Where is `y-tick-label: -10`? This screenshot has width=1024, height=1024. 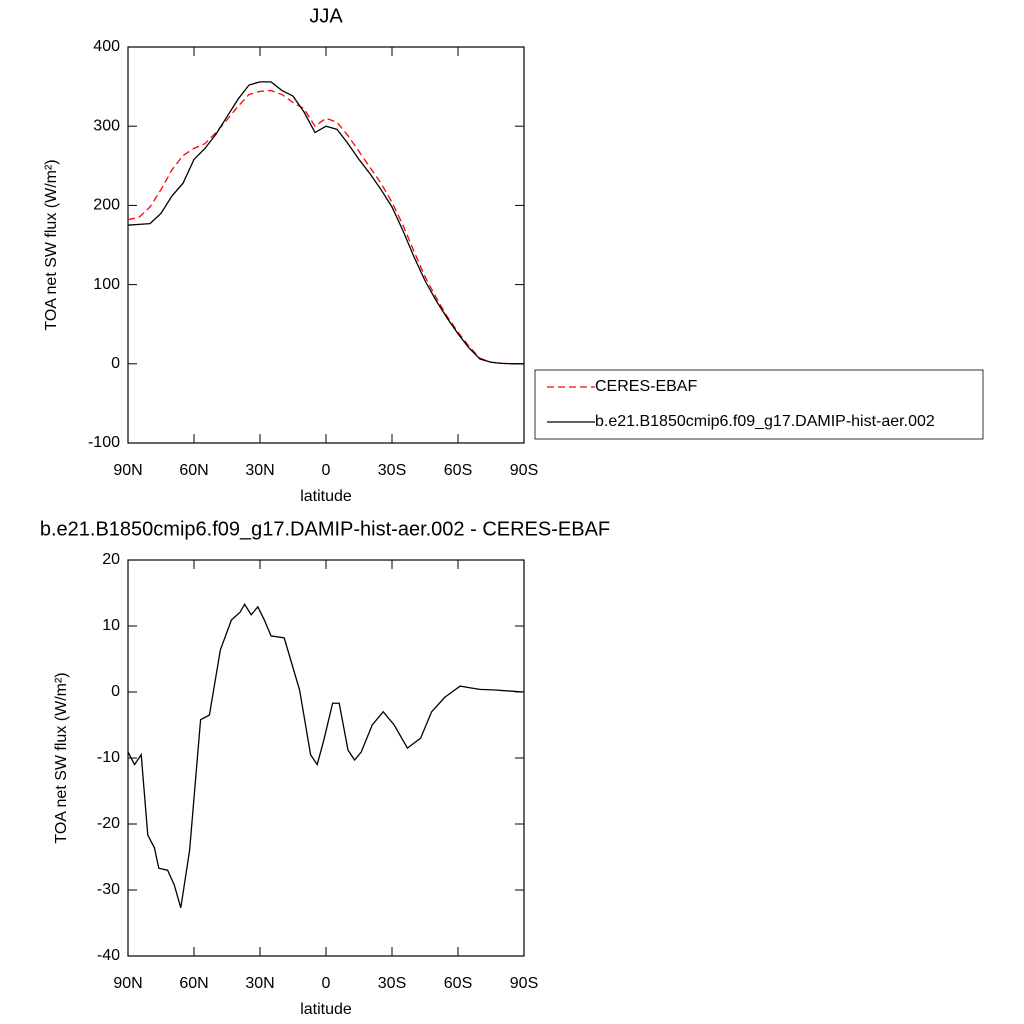
y-tick-label: -10 is located at coordinates (108, 757).